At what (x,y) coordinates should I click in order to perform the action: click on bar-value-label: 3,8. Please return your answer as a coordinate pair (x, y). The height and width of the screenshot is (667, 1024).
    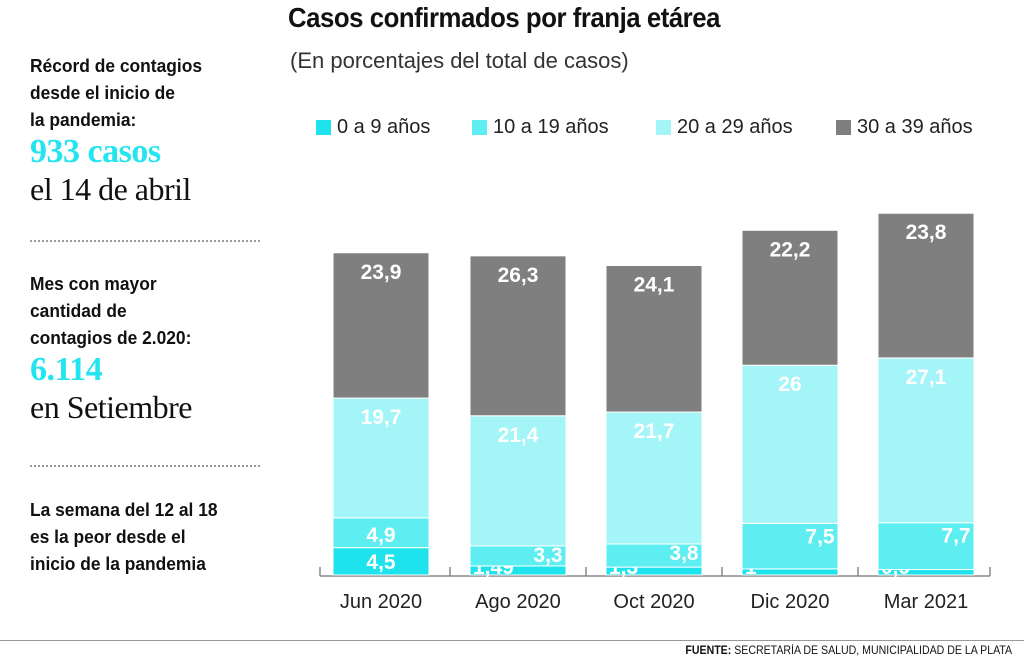
    Looking at the image, I should click on (684, 553).